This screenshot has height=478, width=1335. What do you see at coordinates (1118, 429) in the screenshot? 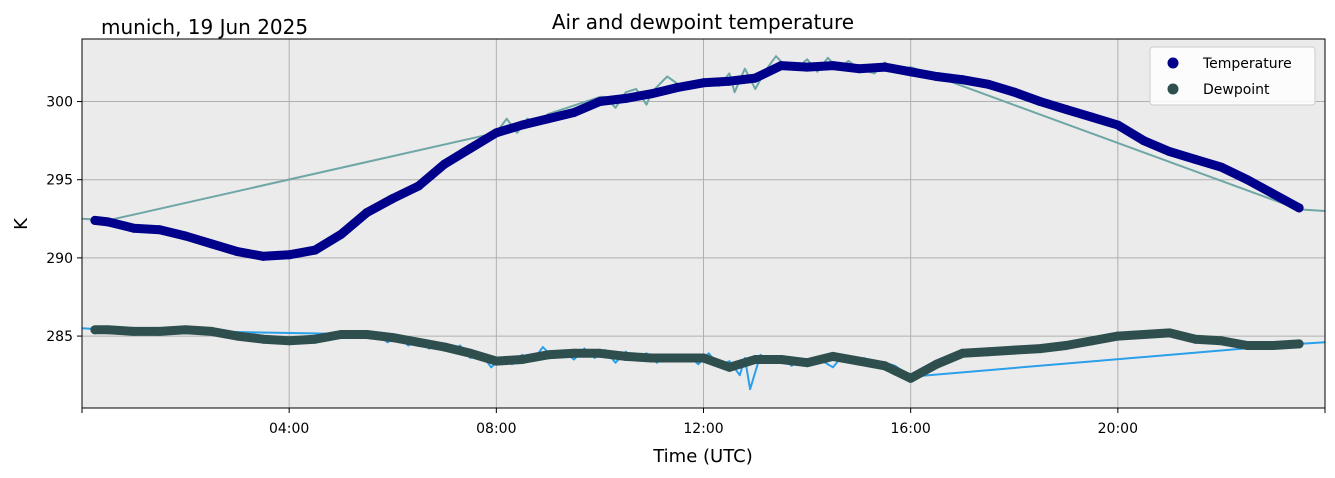
I see `x-tick-label: 20:00` at bounding box center [1118, 429].